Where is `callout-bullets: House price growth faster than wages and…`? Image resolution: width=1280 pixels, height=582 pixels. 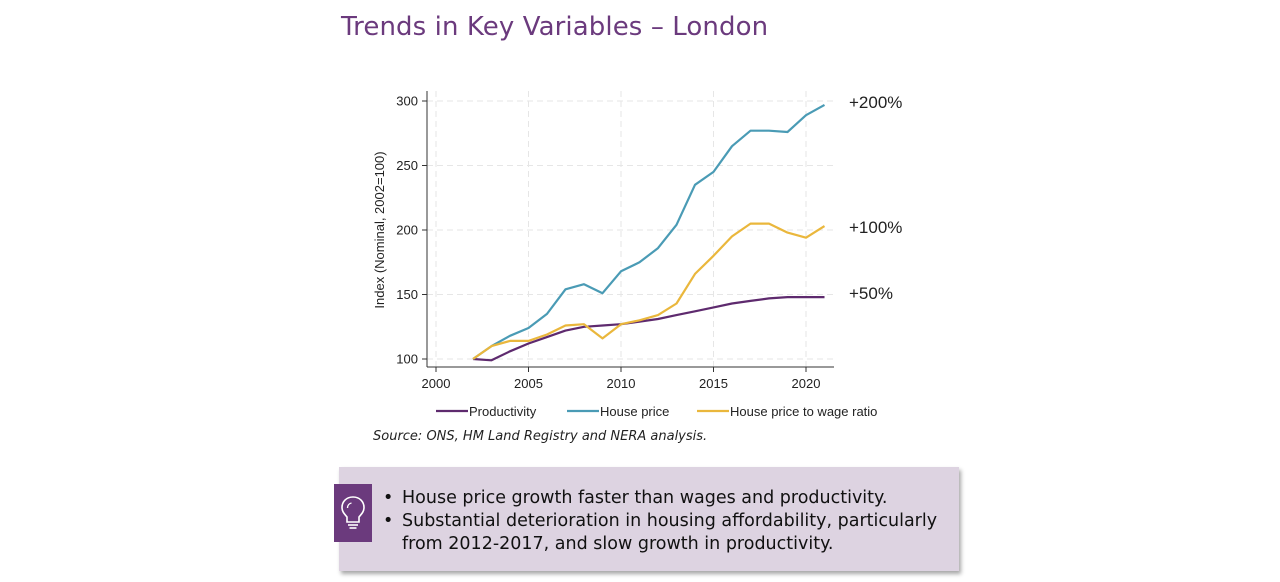 callout-bullets: House price growth faster than wages and… is located at coordinates (670, 521).